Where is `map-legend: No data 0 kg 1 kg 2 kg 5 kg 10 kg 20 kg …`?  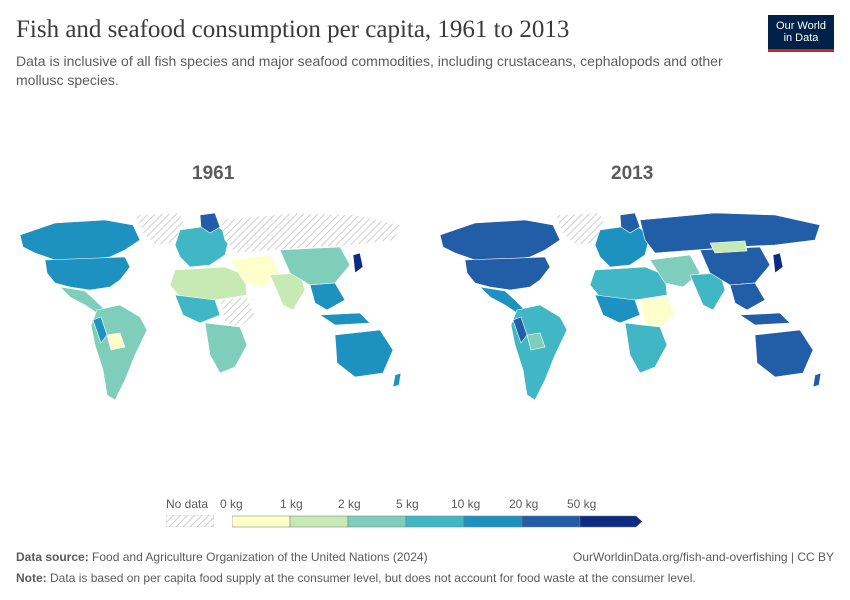 map-legend: No data 0 kg 1 kg 2 kg 5 kg 10 kg 20 kg … is located at coordinates (425, 515).